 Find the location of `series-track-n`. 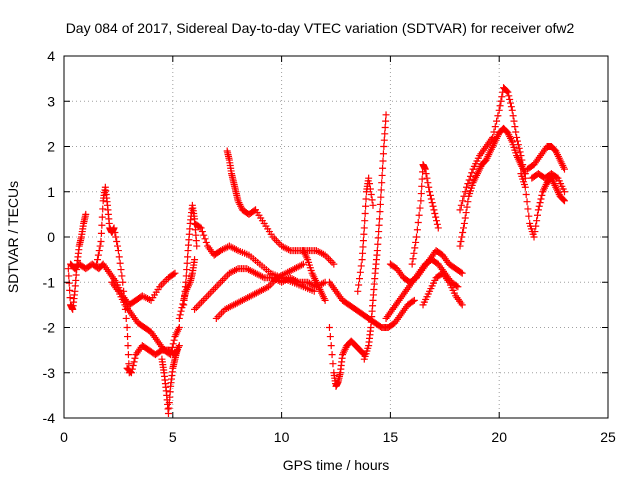

series-track-n is located at coordinates (314, 275).